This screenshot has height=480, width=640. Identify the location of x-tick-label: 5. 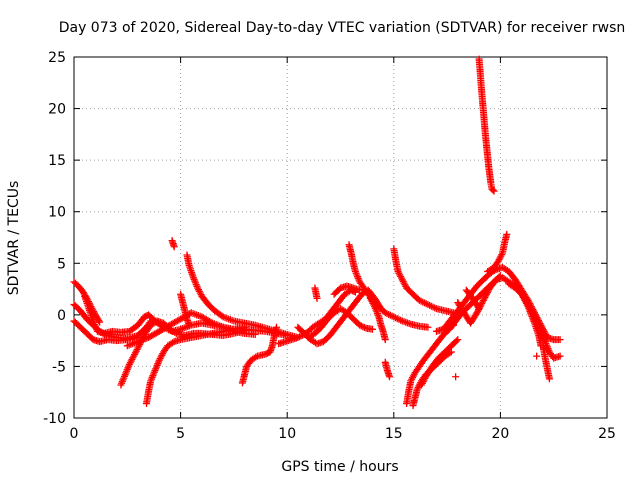
(180, 434).